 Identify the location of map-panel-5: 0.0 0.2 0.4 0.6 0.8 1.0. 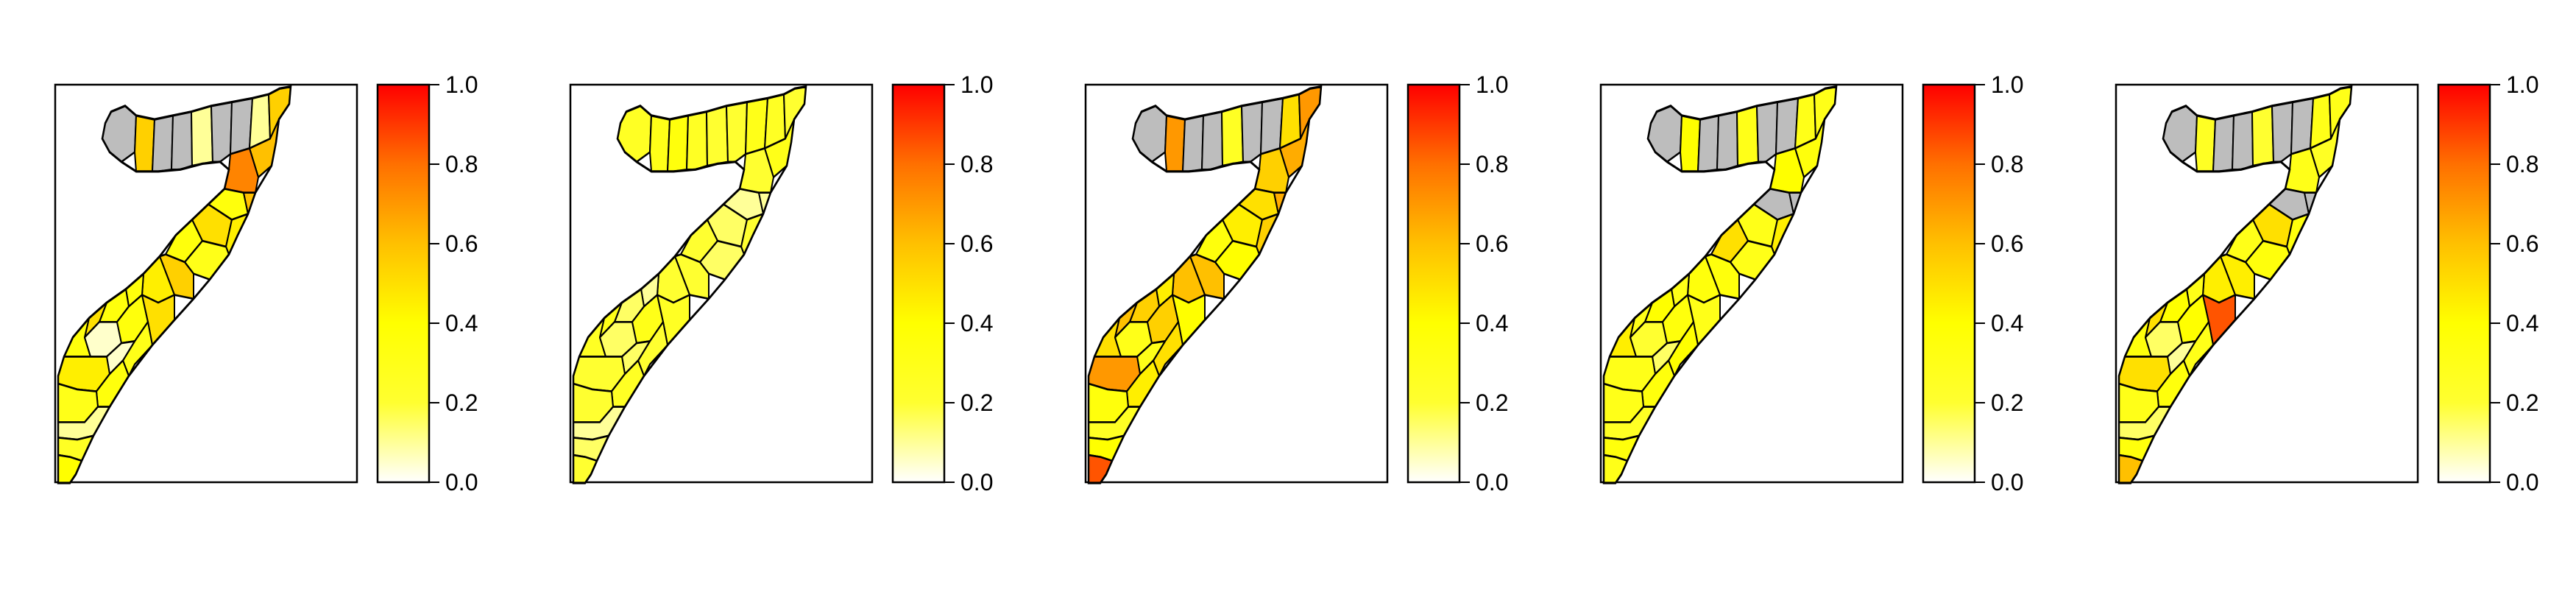
(2326, 283).